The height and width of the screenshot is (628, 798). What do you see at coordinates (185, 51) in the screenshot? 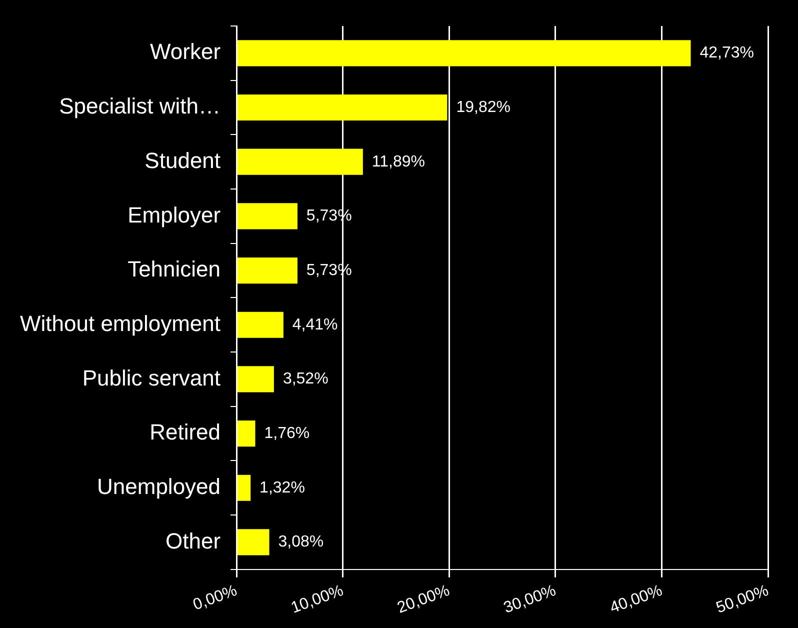
I see `y-tick-label: Worker` at bounding box center [185, 51].